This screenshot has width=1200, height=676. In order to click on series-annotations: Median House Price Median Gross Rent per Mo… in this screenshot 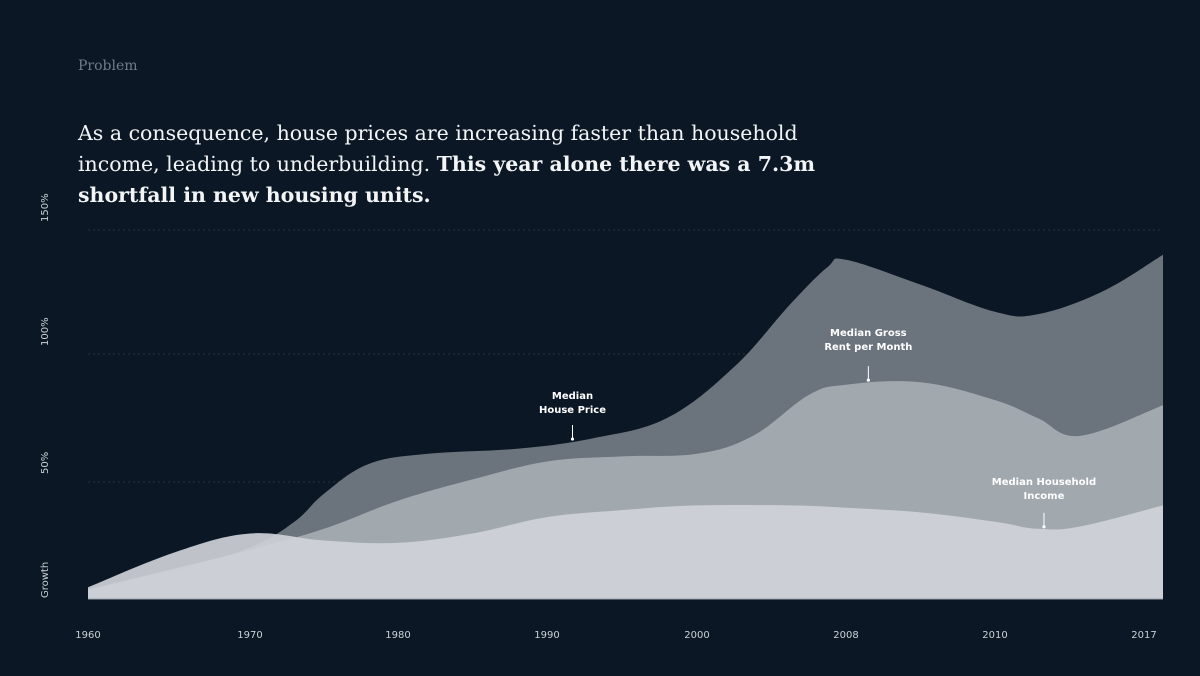, I will do `click(817, 428)`.